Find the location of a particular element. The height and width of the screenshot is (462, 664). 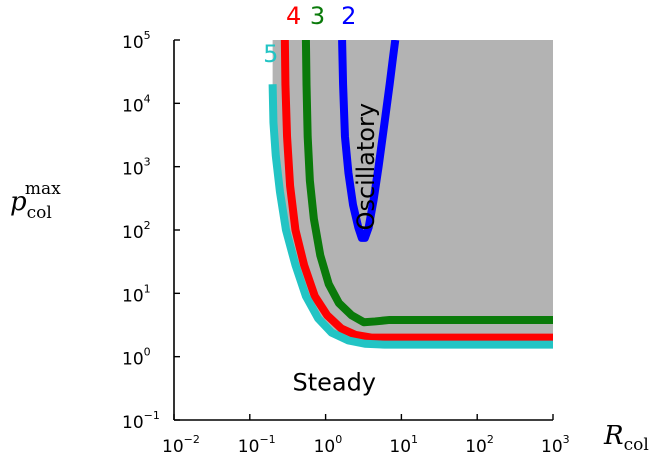

series-label-3: 3 is located at coordinates (317, 16).